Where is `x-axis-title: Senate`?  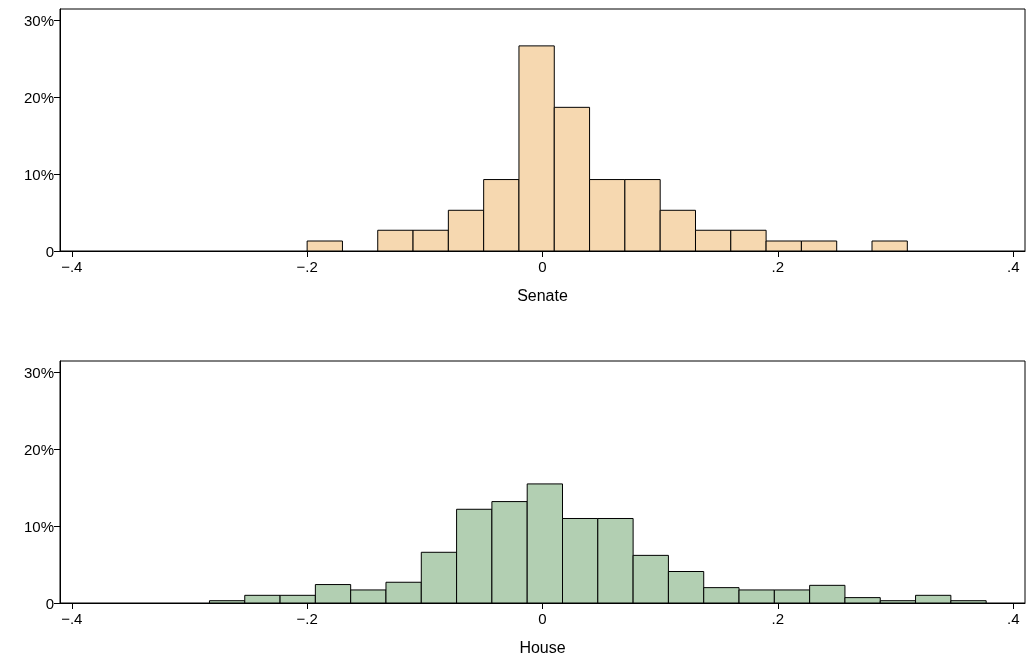
x-axis-title: Senate is located at coordinates (542, 295).